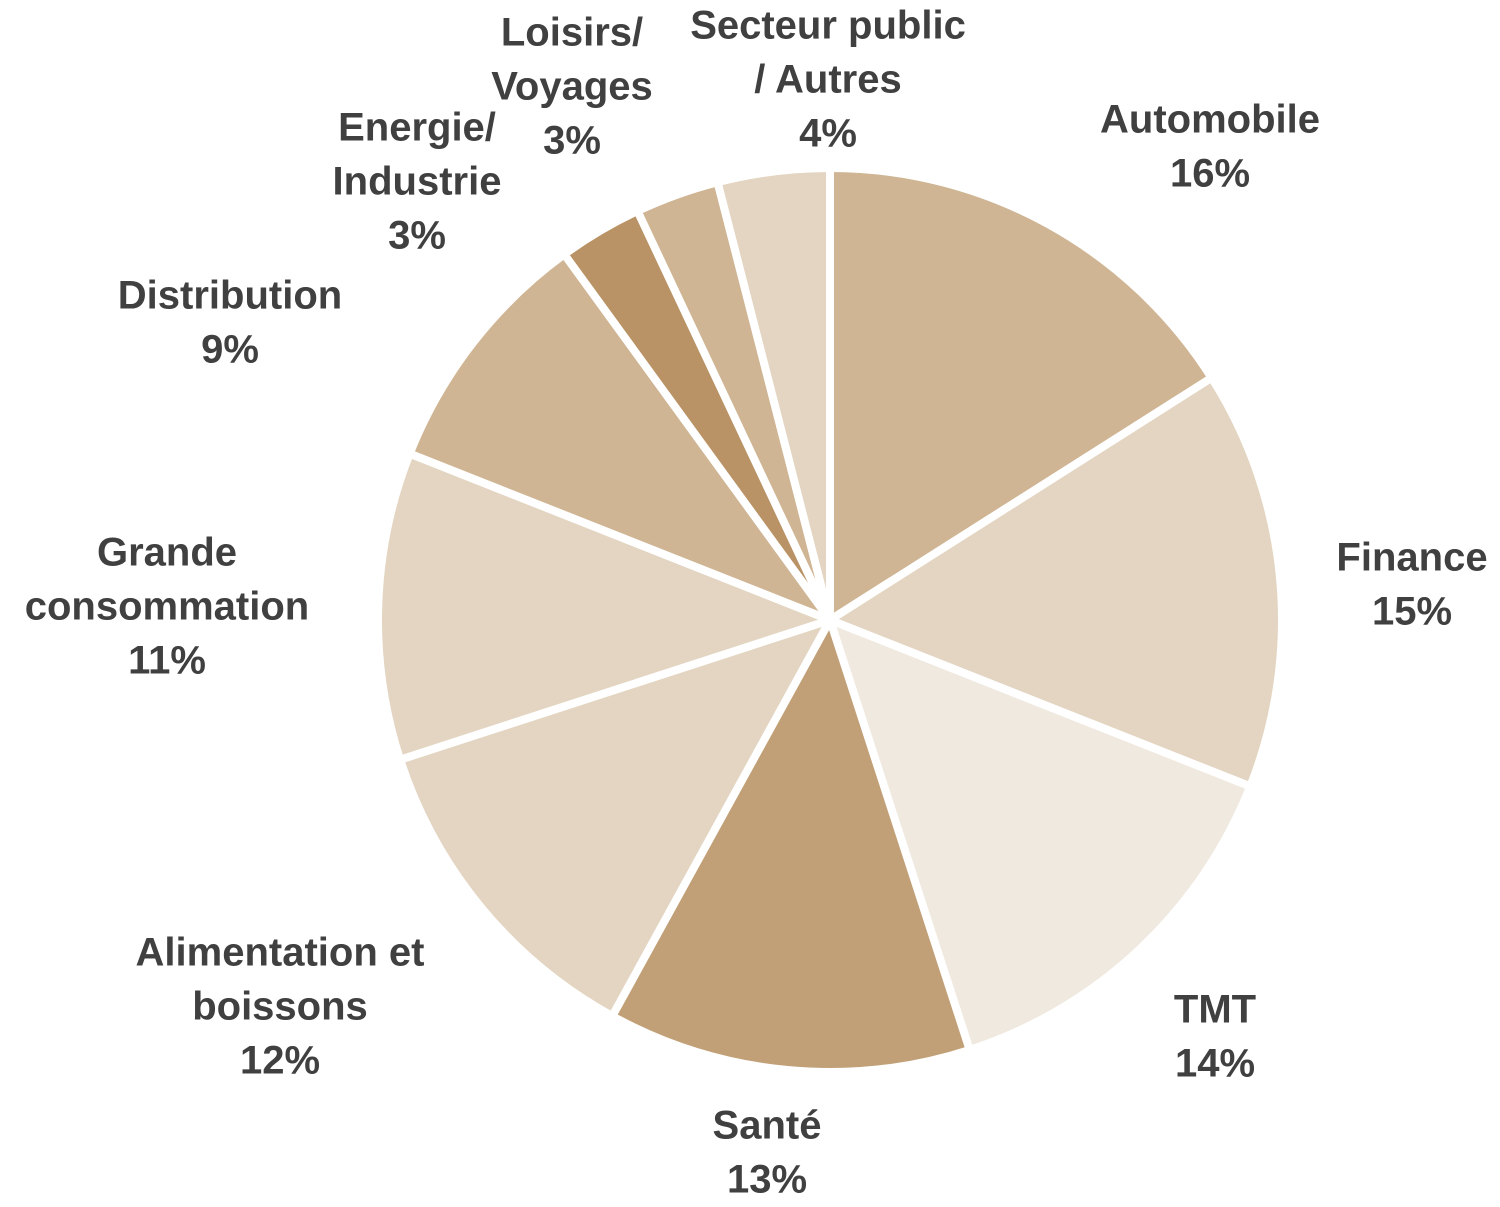  What do you see at coordinates (230, 350) in the screenshot?
I see `slice-value-label: 9%` at bounding box center [230, 350].